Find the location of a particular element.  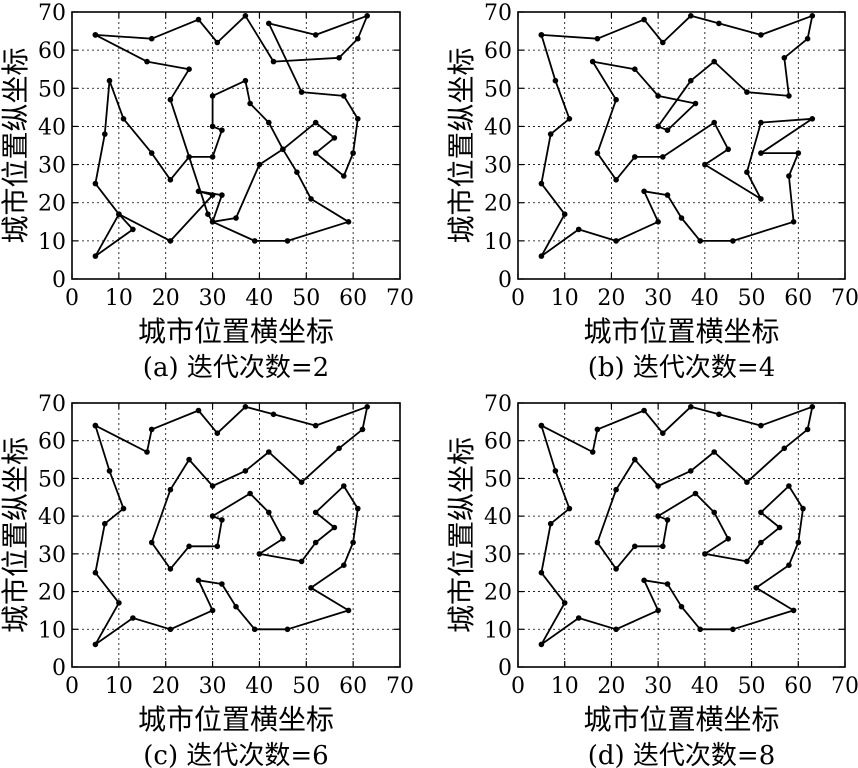

x-axis-label-d: 城市位置横坐标 is located at coordinates (681, 719).